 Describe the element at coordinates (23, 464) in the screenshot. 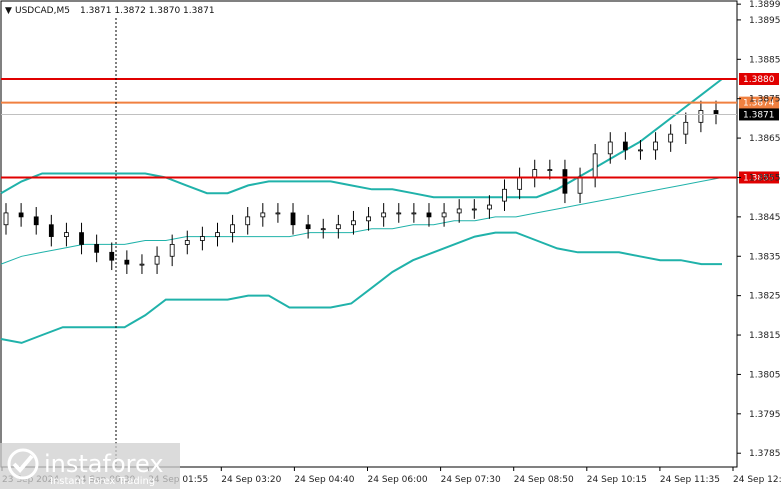

I see `instaforex-logo-icon` at that location.